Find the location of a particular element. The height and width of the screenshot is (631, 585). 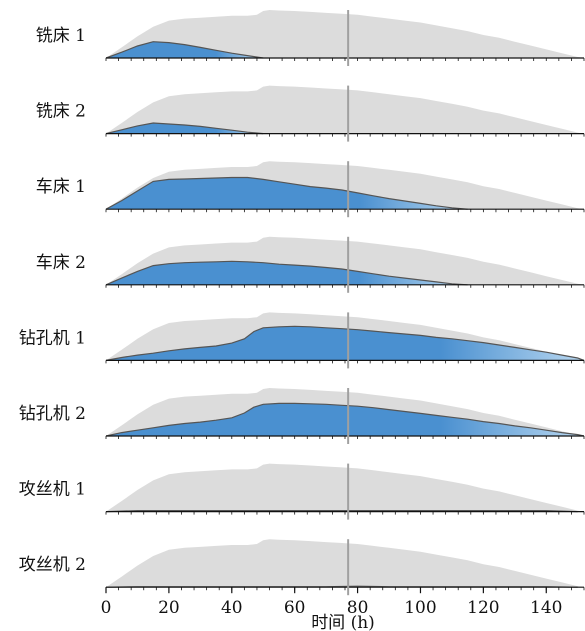

x-axis: 0 20 40 60 80 100 120 140 is located at coordinates (331, 602).